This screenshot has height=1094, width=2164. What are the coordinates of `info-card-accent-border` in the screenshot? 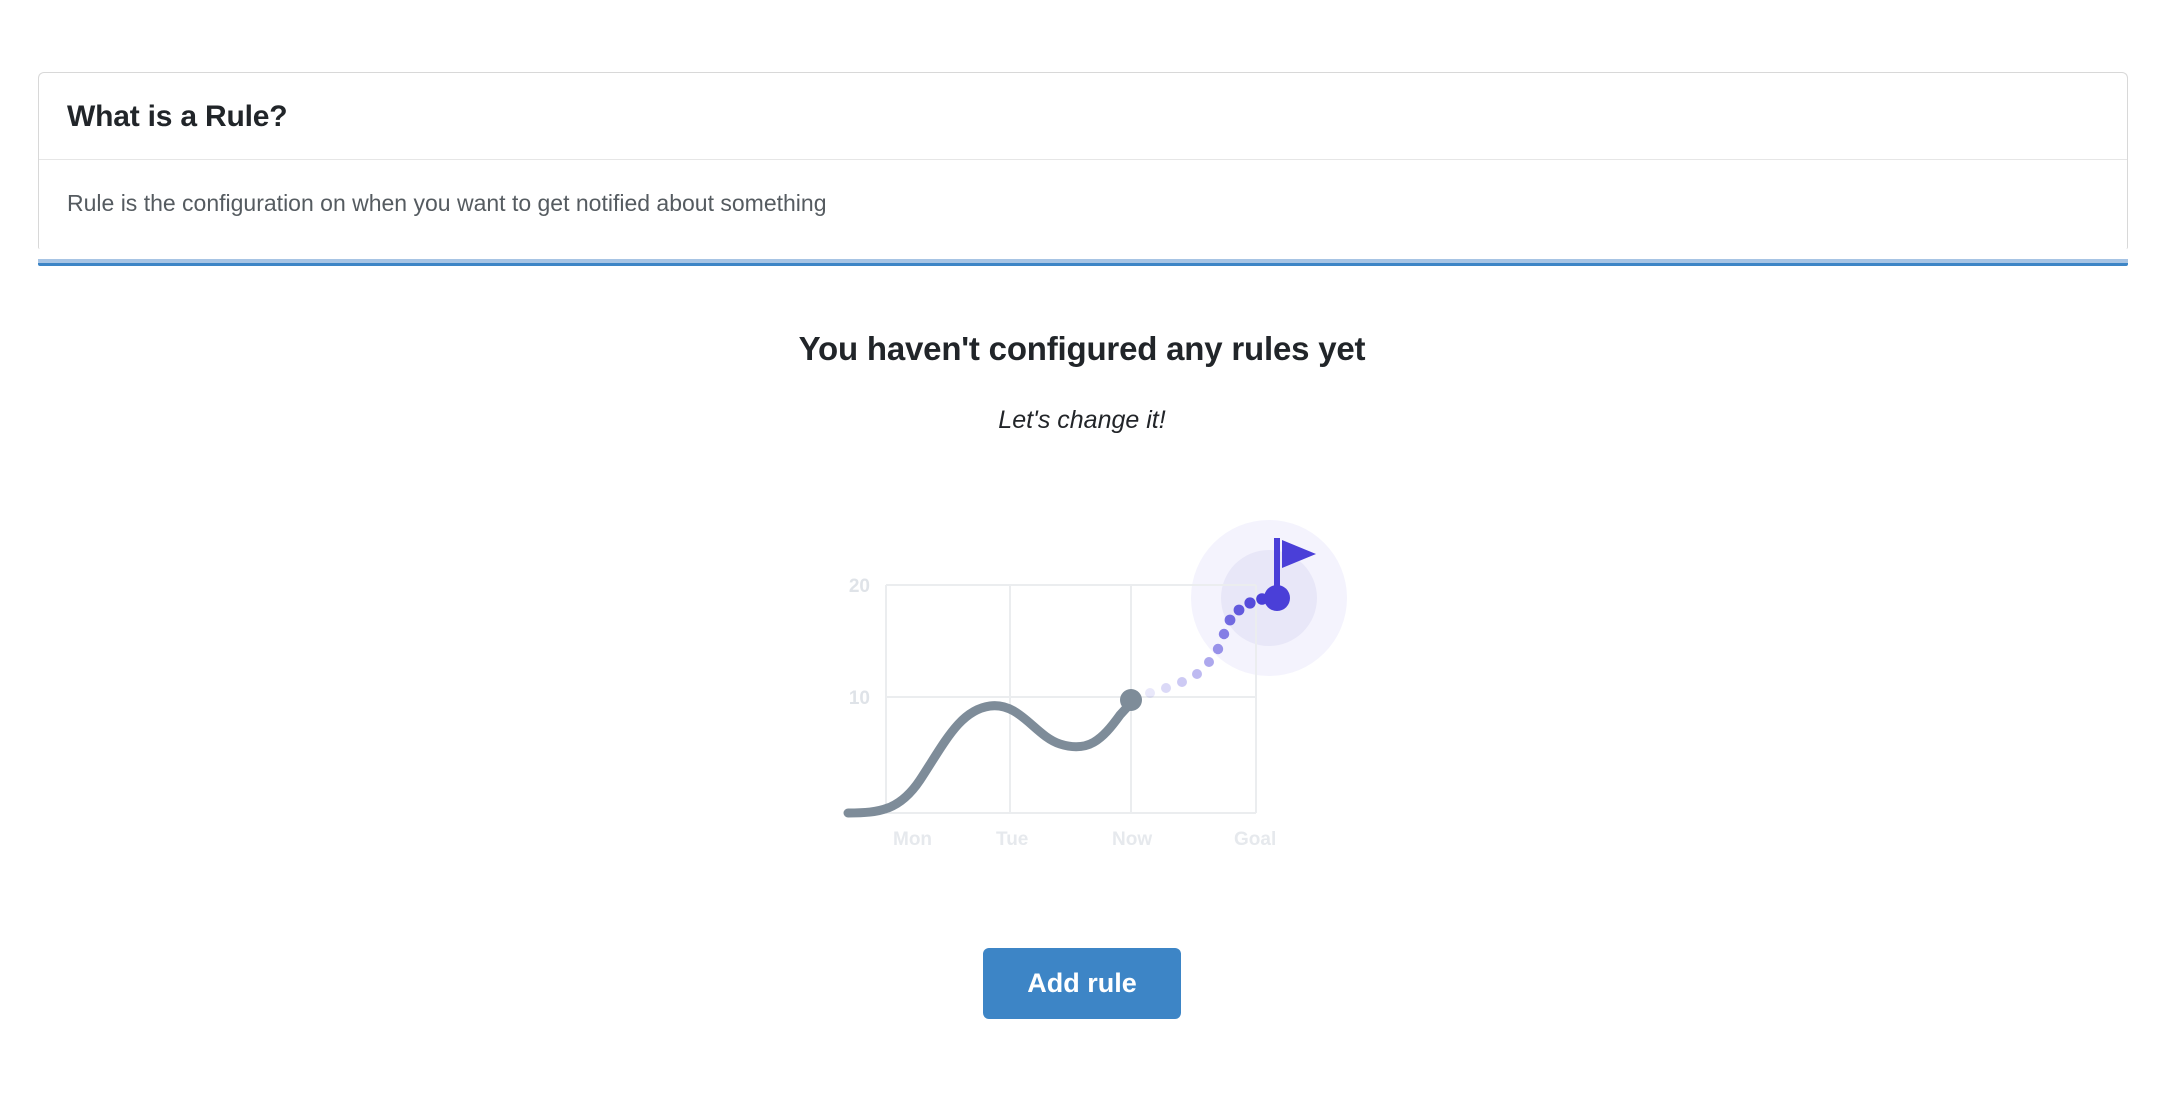 It's located at (1083, 264).